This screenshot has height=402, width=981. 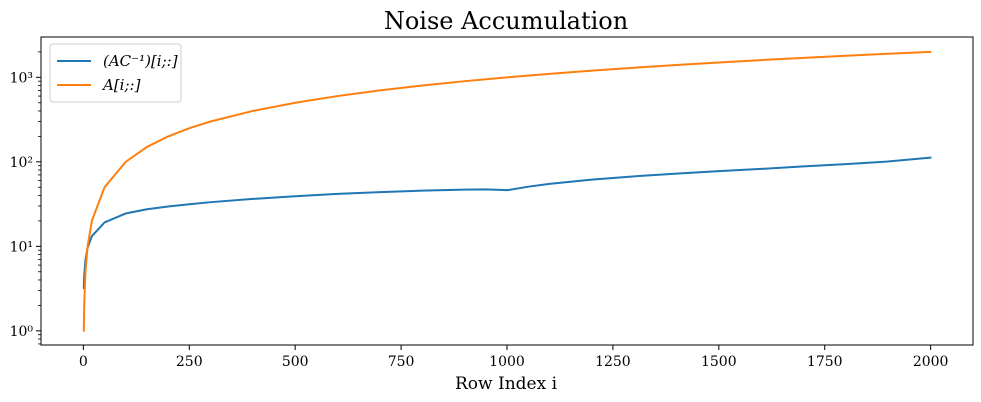 I want to click on y-tick-label: 10⁰, so click(x=22, y=332).